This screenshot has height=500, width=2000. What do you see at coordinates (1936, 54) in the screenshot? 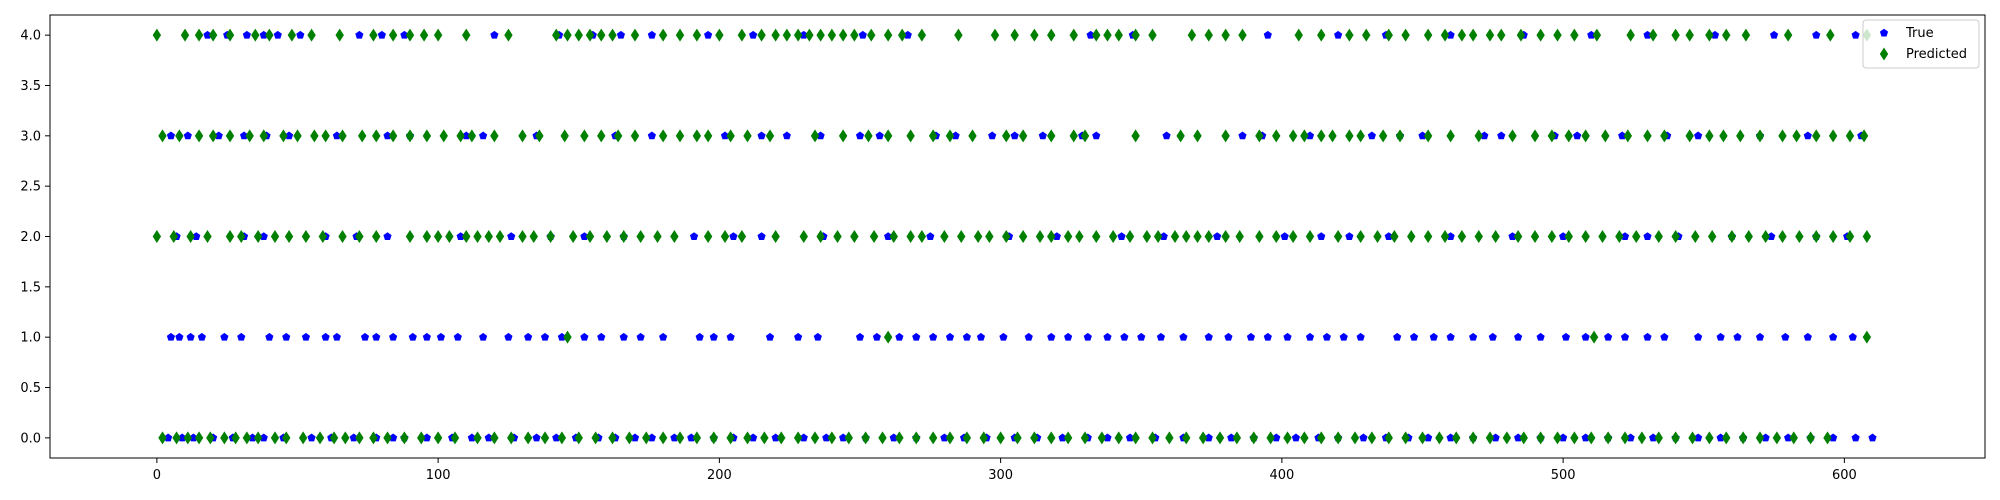
I see `legend-label-predicted: Predicted` at bounding box center [1936, 54].